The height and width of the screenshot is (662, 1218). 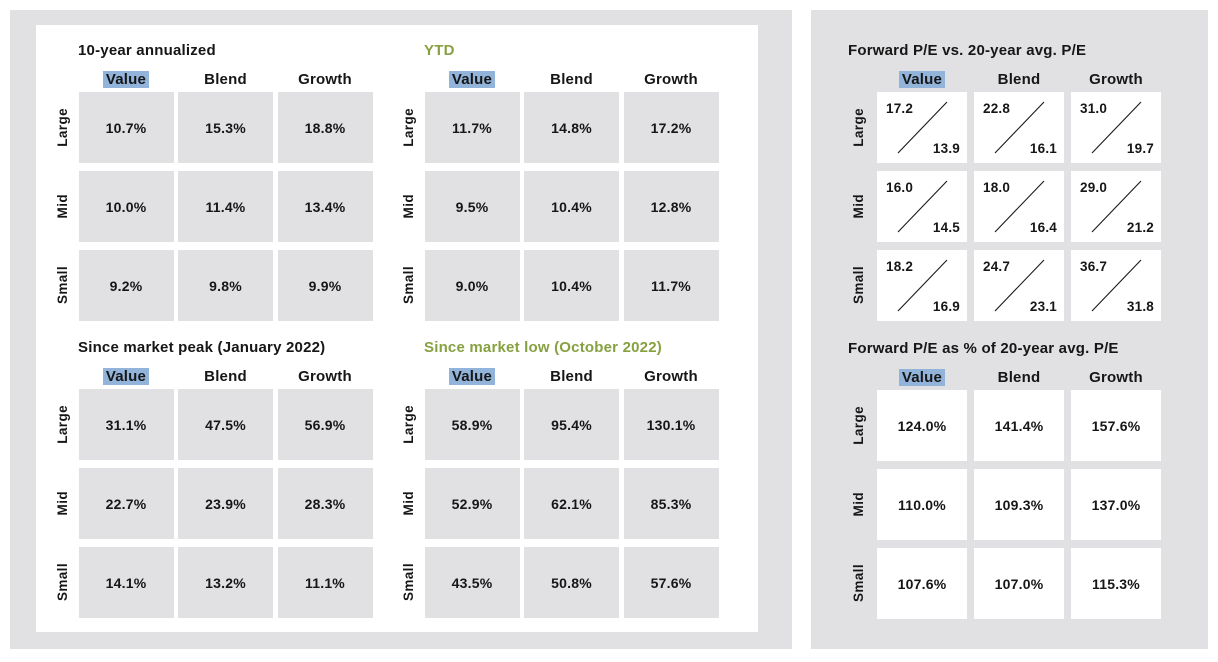 What do you see at coordinates (922, 583) in the screenshot?
I see `cell-small-value: 107.6%` at bounding box center [922, 583].